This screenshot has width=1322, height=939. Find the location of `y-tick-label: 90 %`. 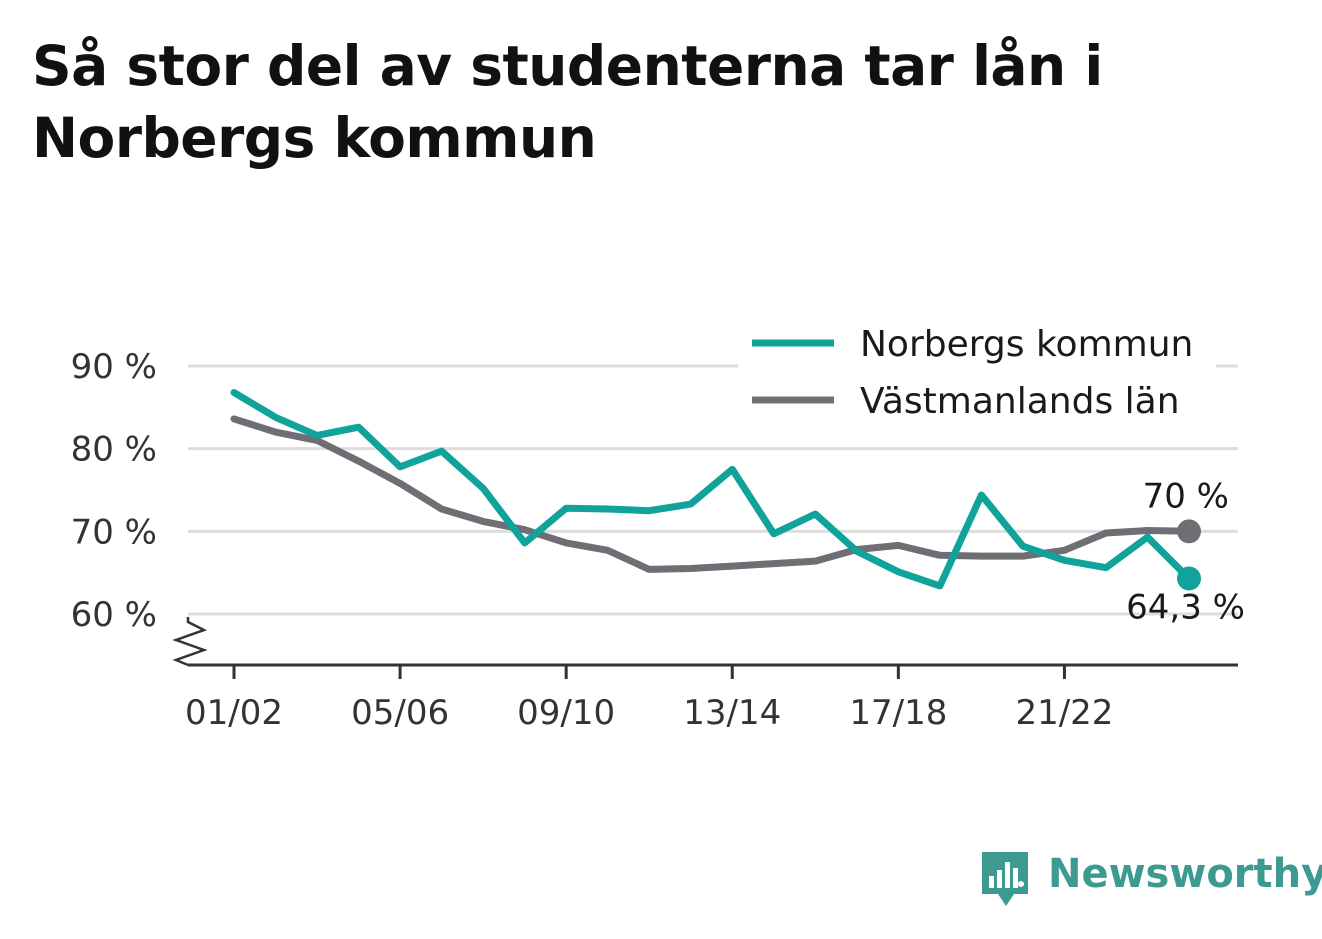

y-tick-label: 90 % is located at coordinates (114, 367).